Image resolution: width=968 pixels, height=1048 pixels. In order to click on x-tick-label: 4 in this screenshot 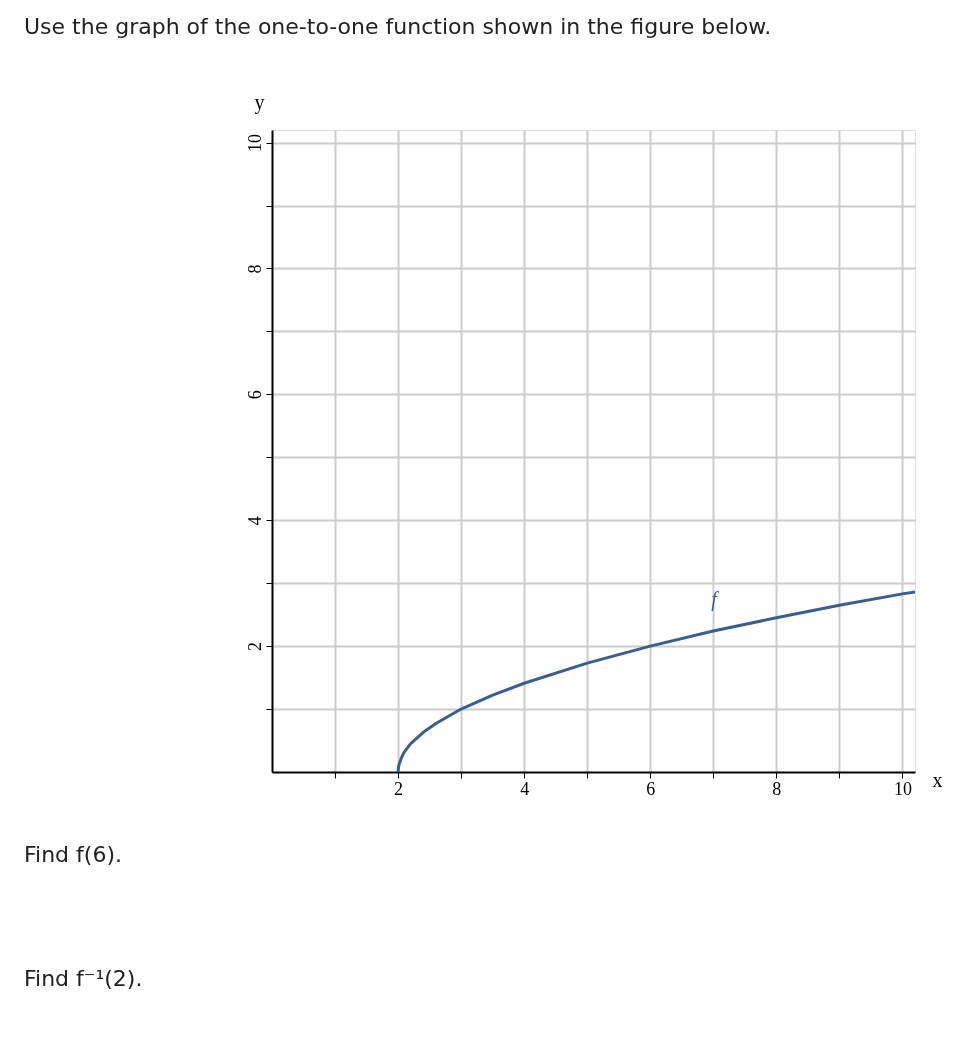, I will do `click(525, 788)`.